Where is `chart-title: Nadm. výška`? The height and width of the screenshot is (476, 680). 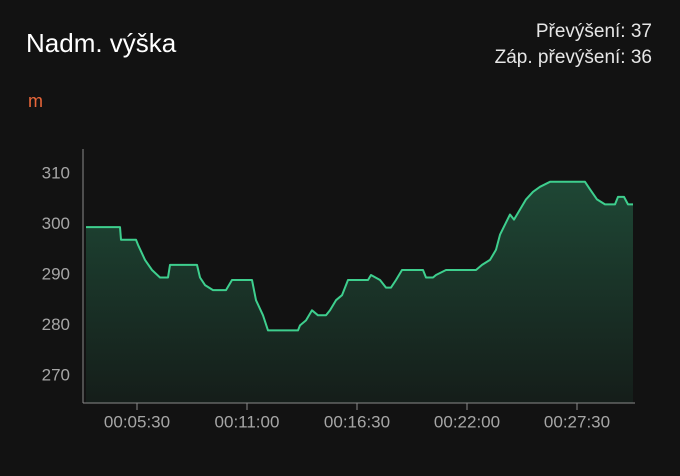
chart-title: Nadm. výška is located at coordinates (101, 43).